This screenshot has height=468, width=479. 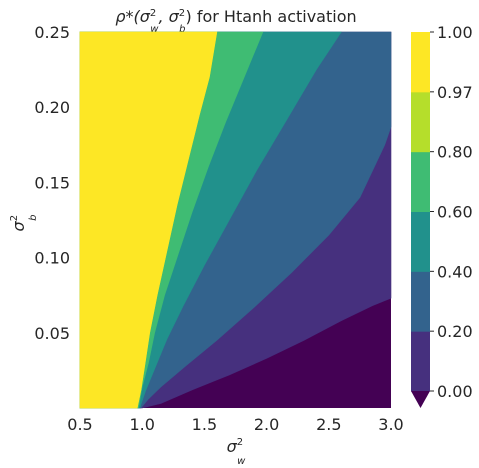 I want to click on chart-title: ρ*(σ2 w, σ2 b) for Htanh activation, so click(x=235, y=21).